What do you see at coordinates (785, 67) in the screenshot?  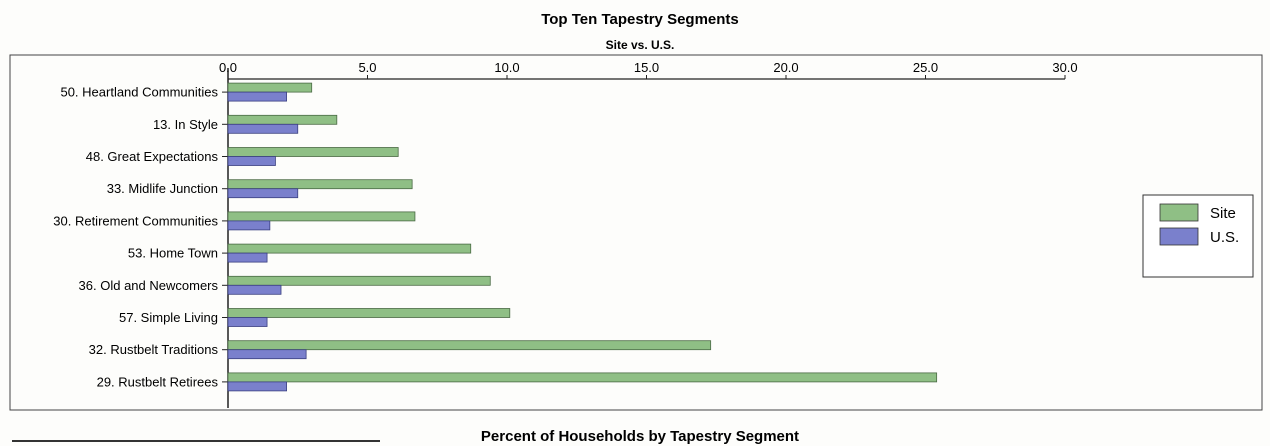 I see `x-tick-label: 20.0` at bounding box center [785, 67].